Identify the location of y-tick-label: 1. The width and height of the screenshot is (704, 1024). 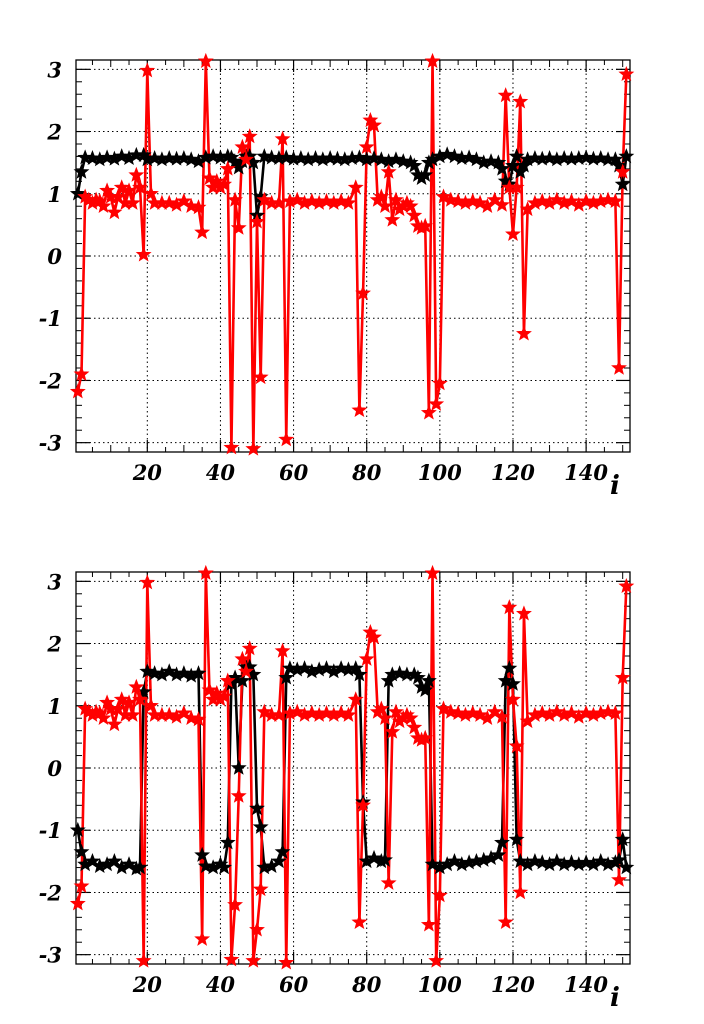
(54, 706).